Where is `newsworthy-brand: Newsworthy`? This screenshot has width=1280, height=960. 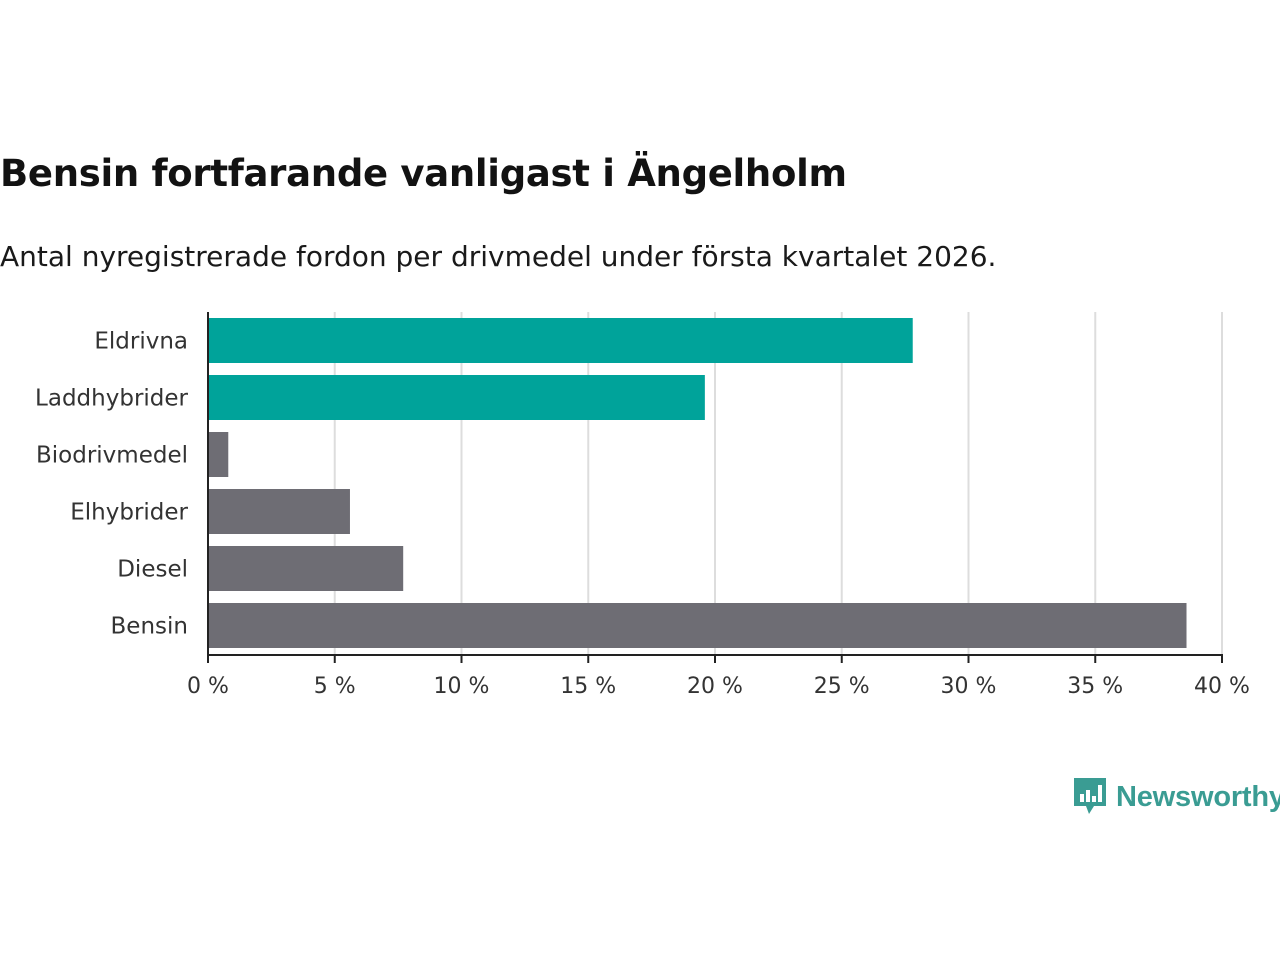 newsworthy-brand: Newsworthy is located at coordinates (1176, 797).